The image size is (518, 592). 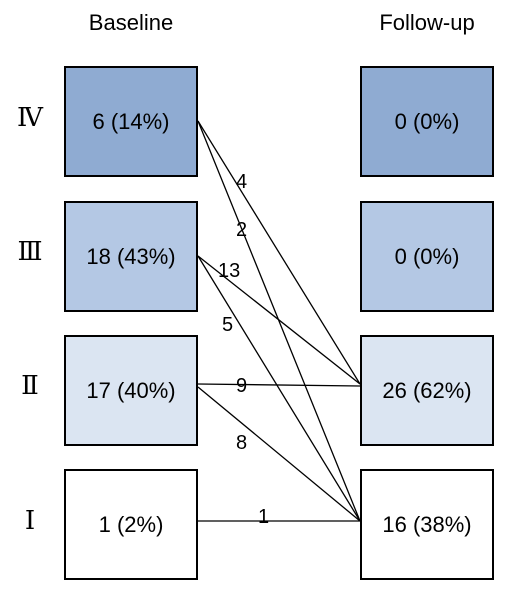 What do you see at coordinates (263, 517) in the screenshot?
I see `count-i-to-i: 1` at bounding box center [263, 517].